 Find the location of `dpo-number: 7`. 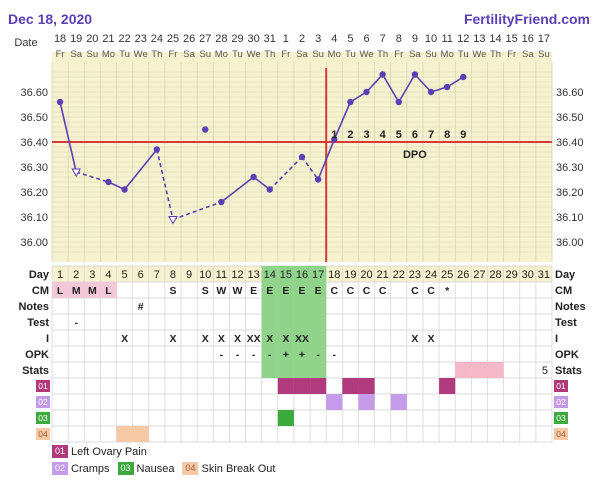

dpo-number: 7 is located at coordinates (431, 135).